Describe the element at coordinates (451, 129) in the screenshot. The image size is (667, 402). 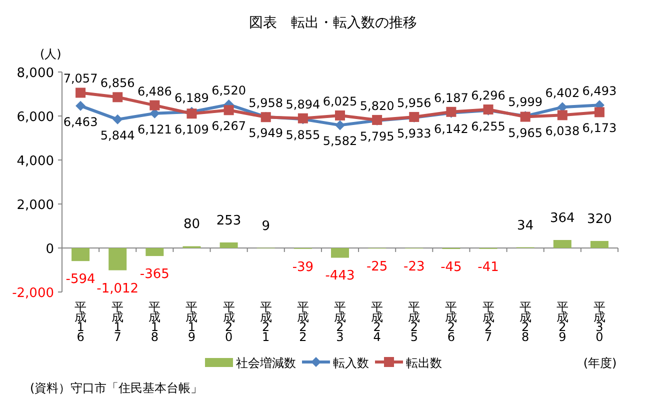
I see `data-label: 6,142` at that location.